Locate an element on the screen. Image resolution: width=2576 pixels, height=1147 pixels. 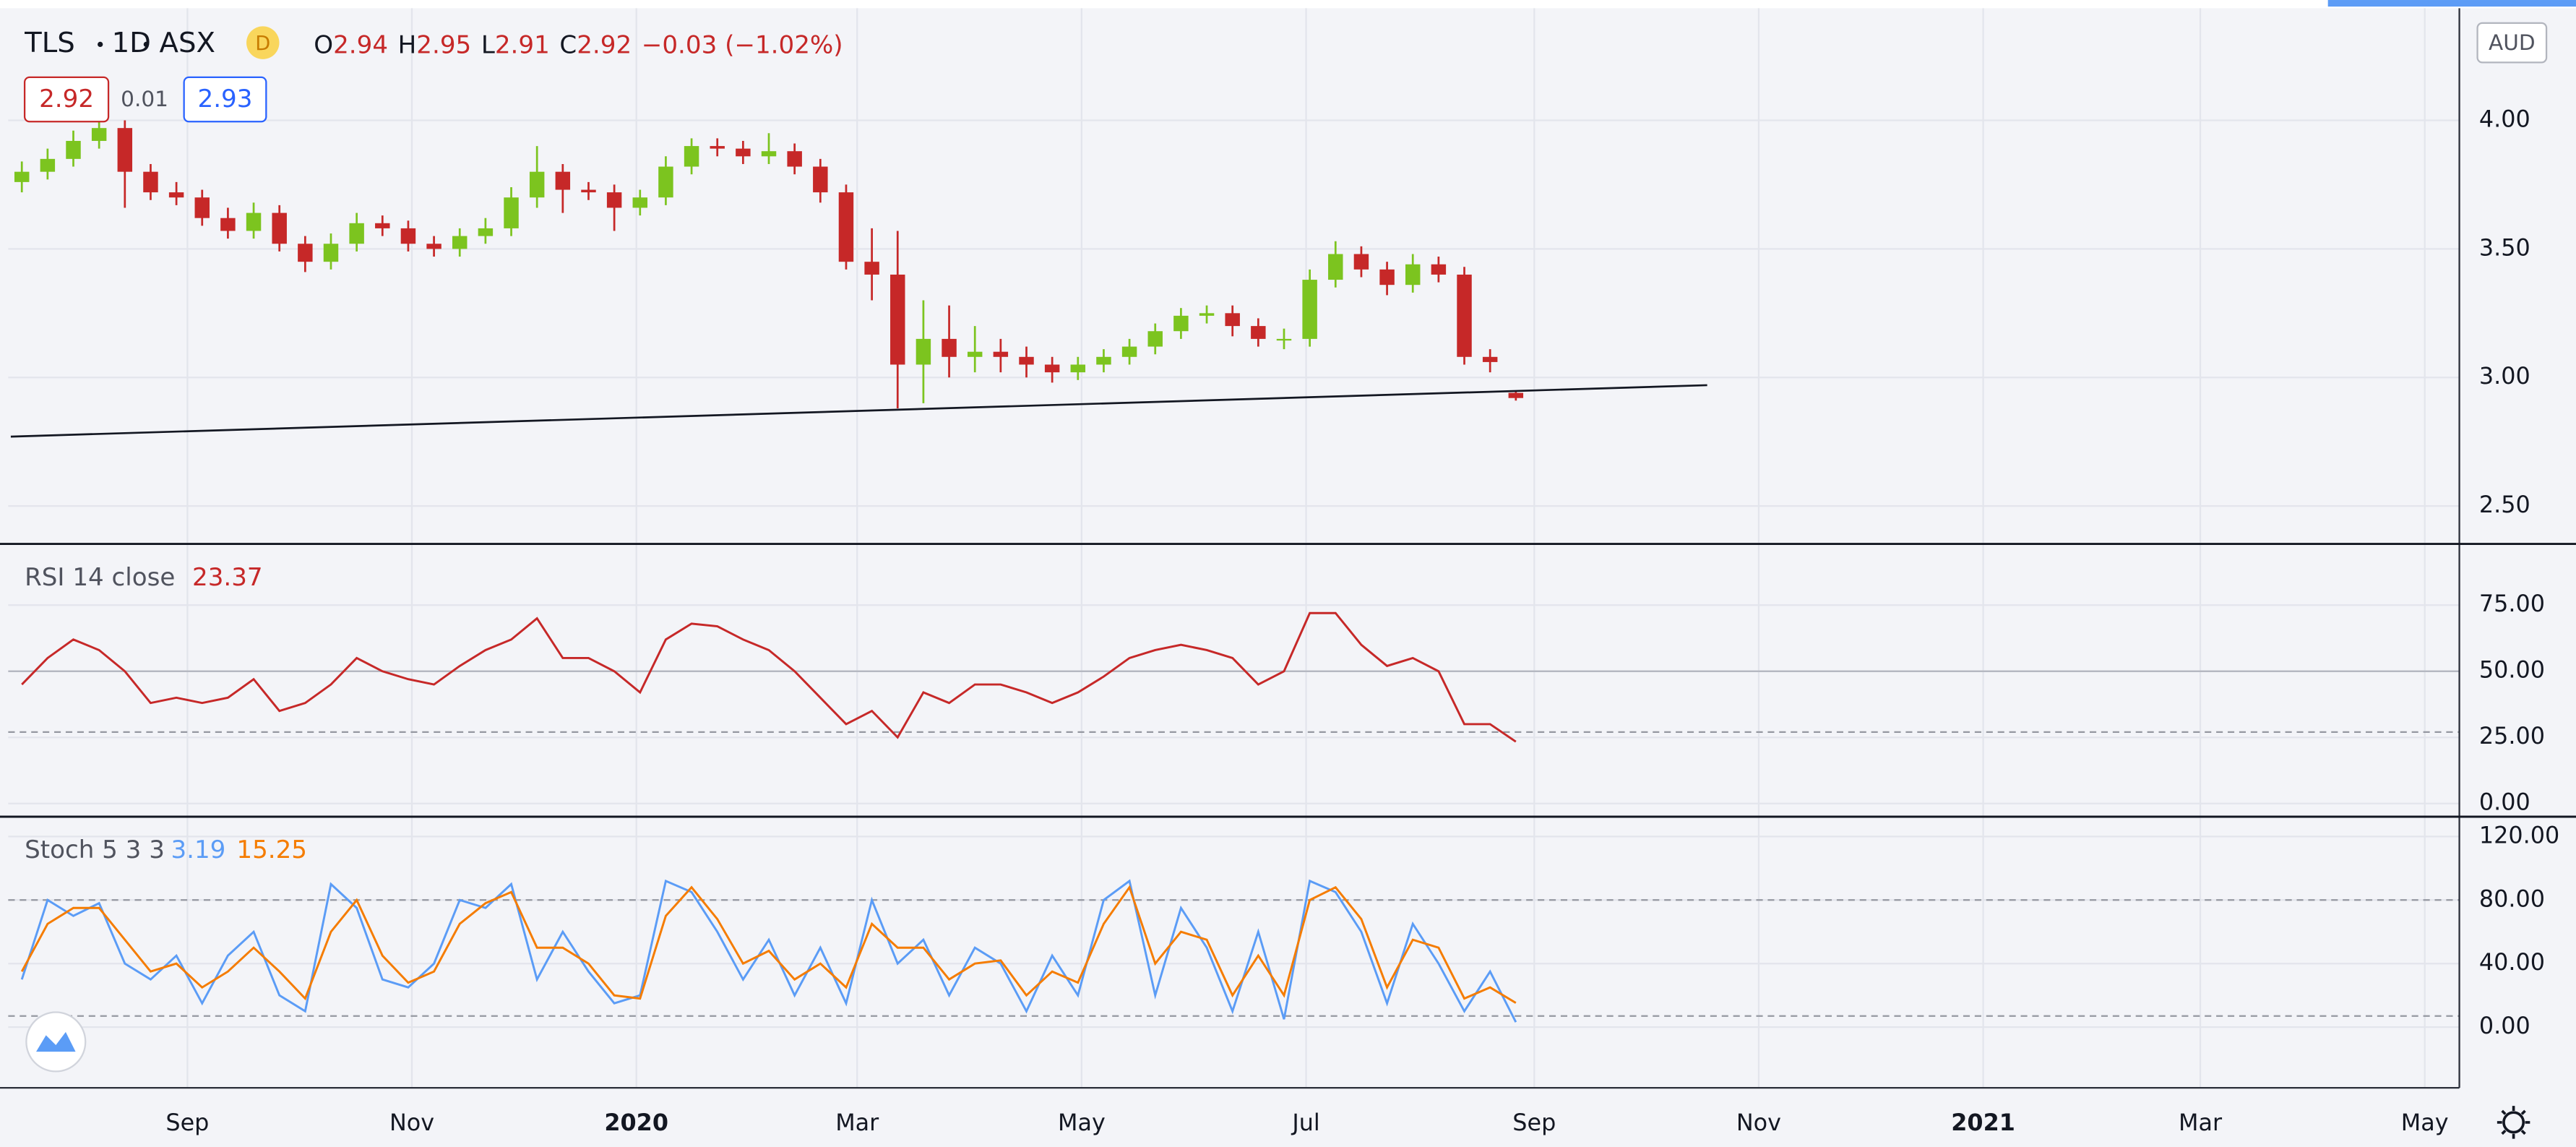
y-tick-label: 40.00 is located at coordinates (2512, 962).